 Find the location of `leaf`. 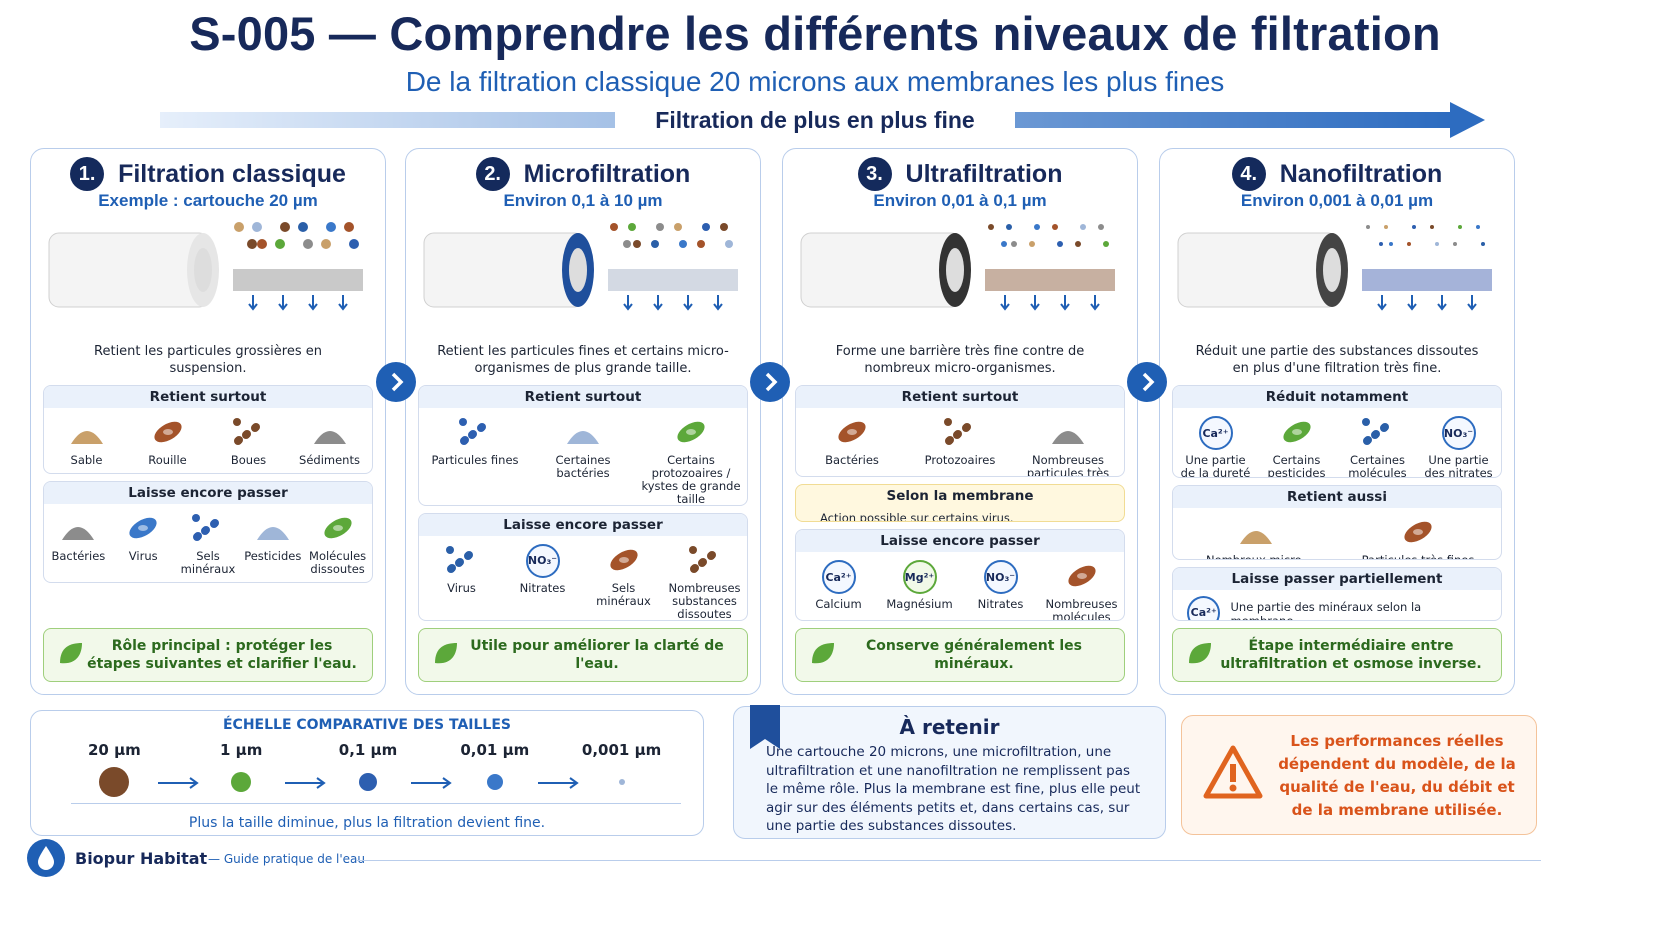

leaf is located at coordinates (822, 655).